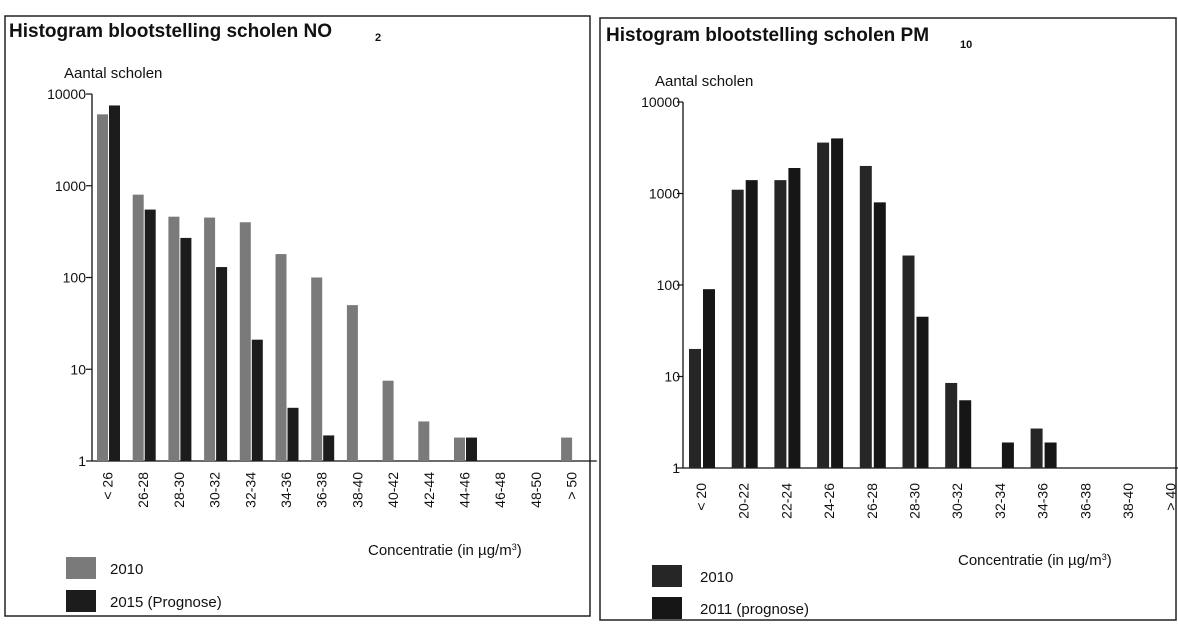 The height and width of the screenshot is (628, 1178). Describe the element at coordinates (1000, 501) in the screenshot. I see `chart-2-x-tick-label: 32-34` at that location.